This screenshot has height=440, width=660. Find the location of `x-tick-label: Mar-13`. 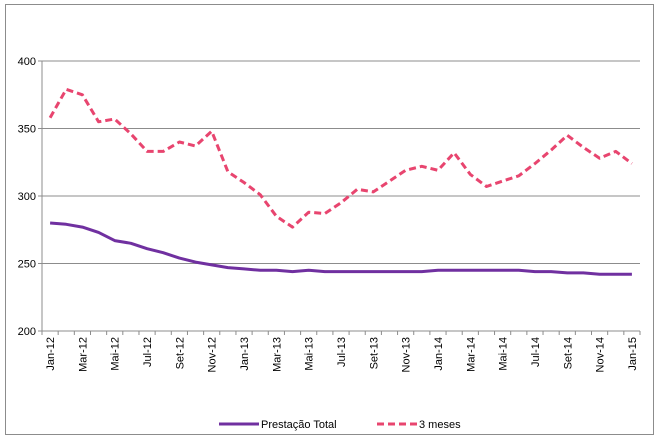

x-tick-label: Mar-13 is located at coordinates (277, 354).